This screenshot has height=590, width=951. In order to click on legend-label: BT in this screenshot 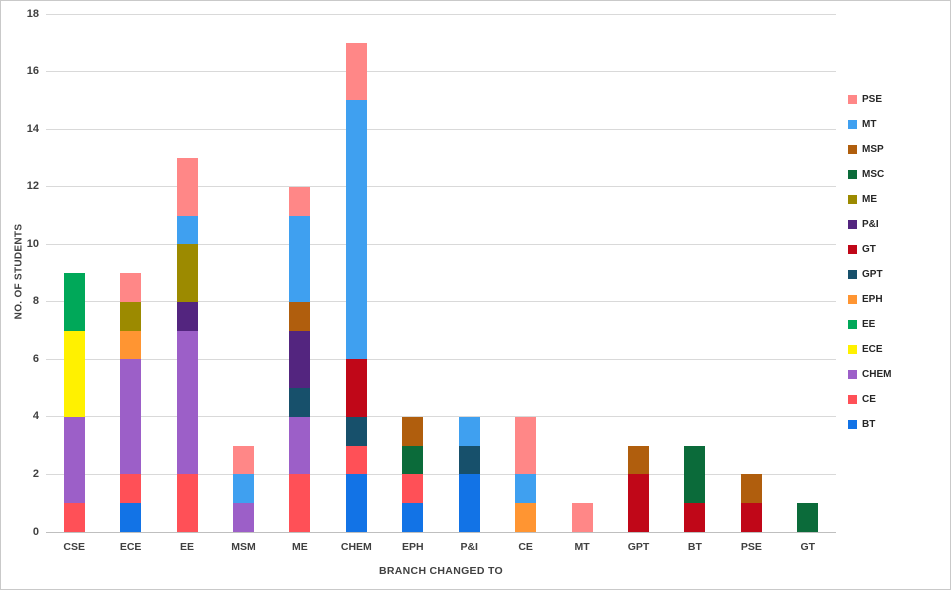, I will do `click(869, 424)`.